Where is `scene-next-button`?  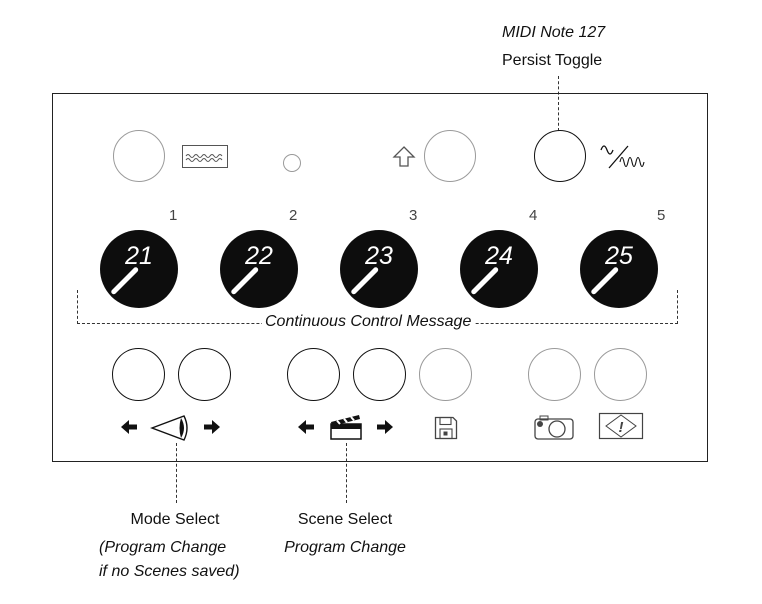 scene-next-button is located at coordinates (379, 374).